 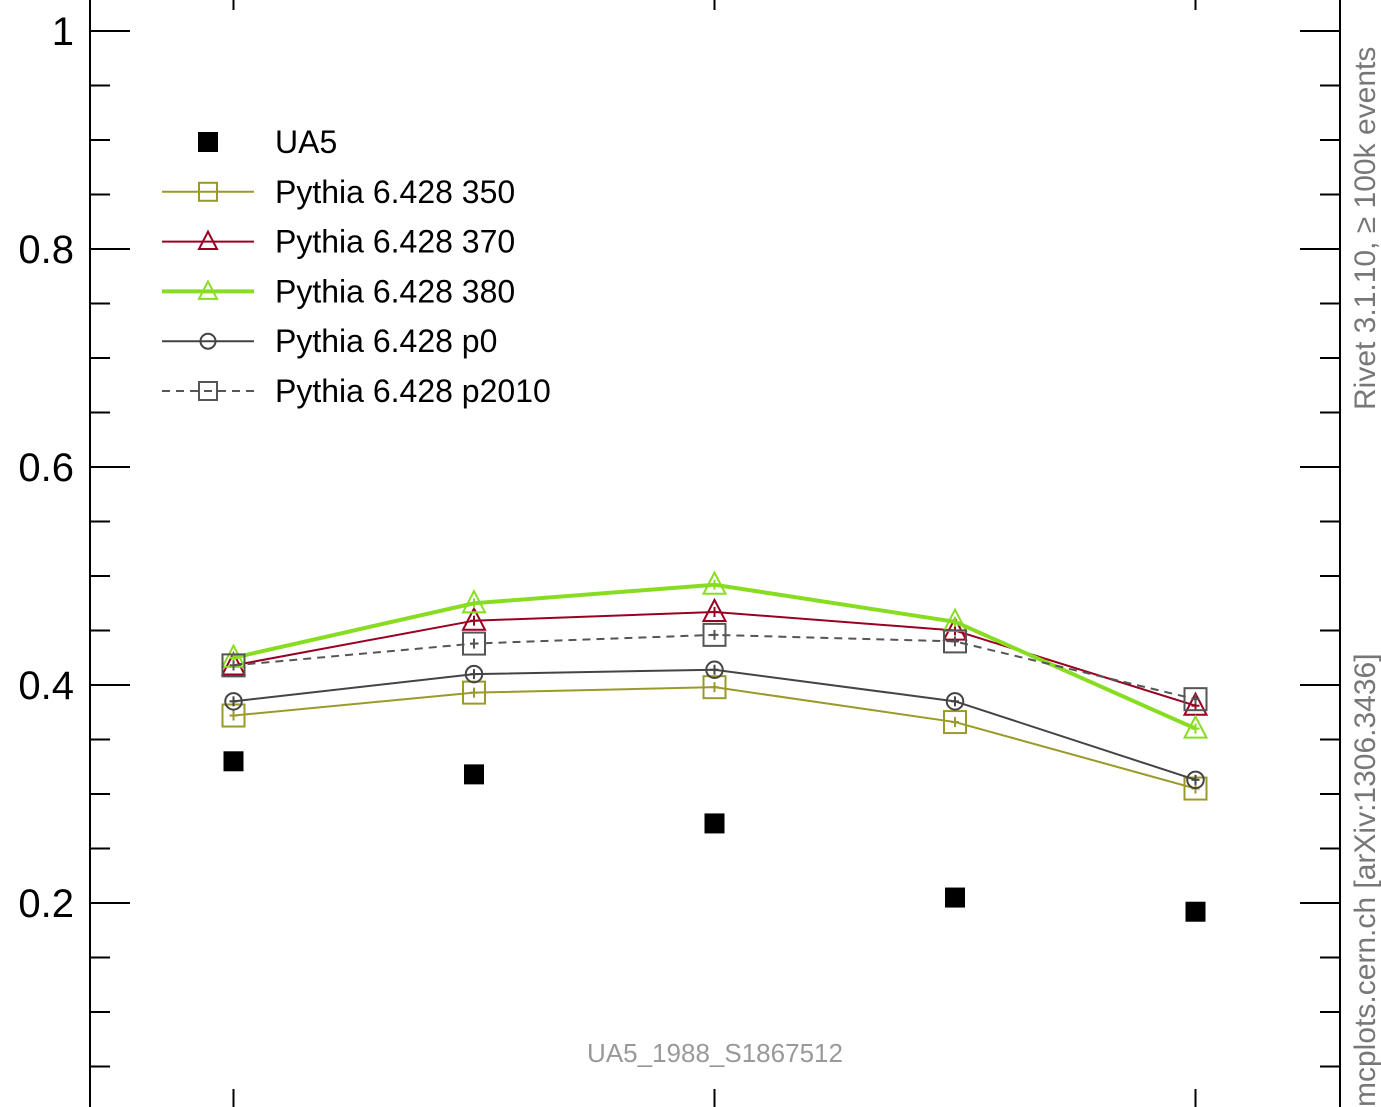 What do you see at coordinates (395, 192) in the screenshot?
I see `legend-label: Pythia 6.428 350` at bounding box center [395, 192].